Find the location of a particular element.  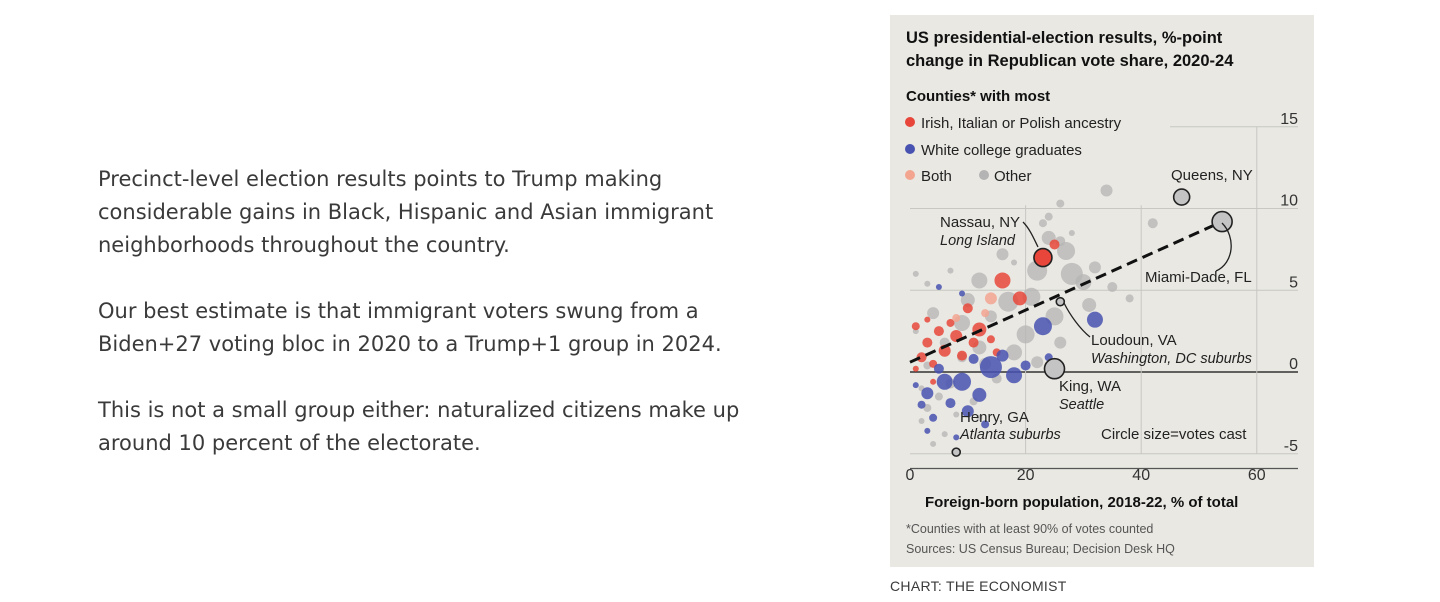

leader-loudoun is located at coordinates (1077, 320).